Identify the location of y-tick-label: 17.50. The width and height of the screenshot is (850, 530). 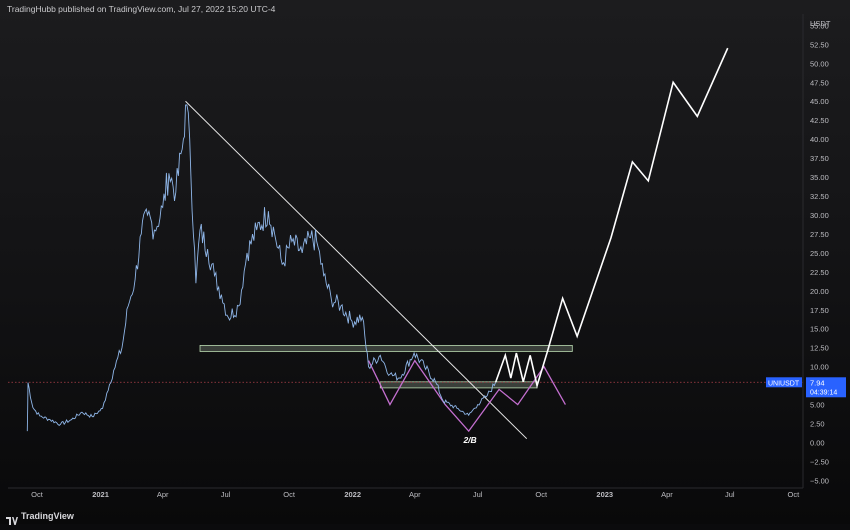
(819, 310).